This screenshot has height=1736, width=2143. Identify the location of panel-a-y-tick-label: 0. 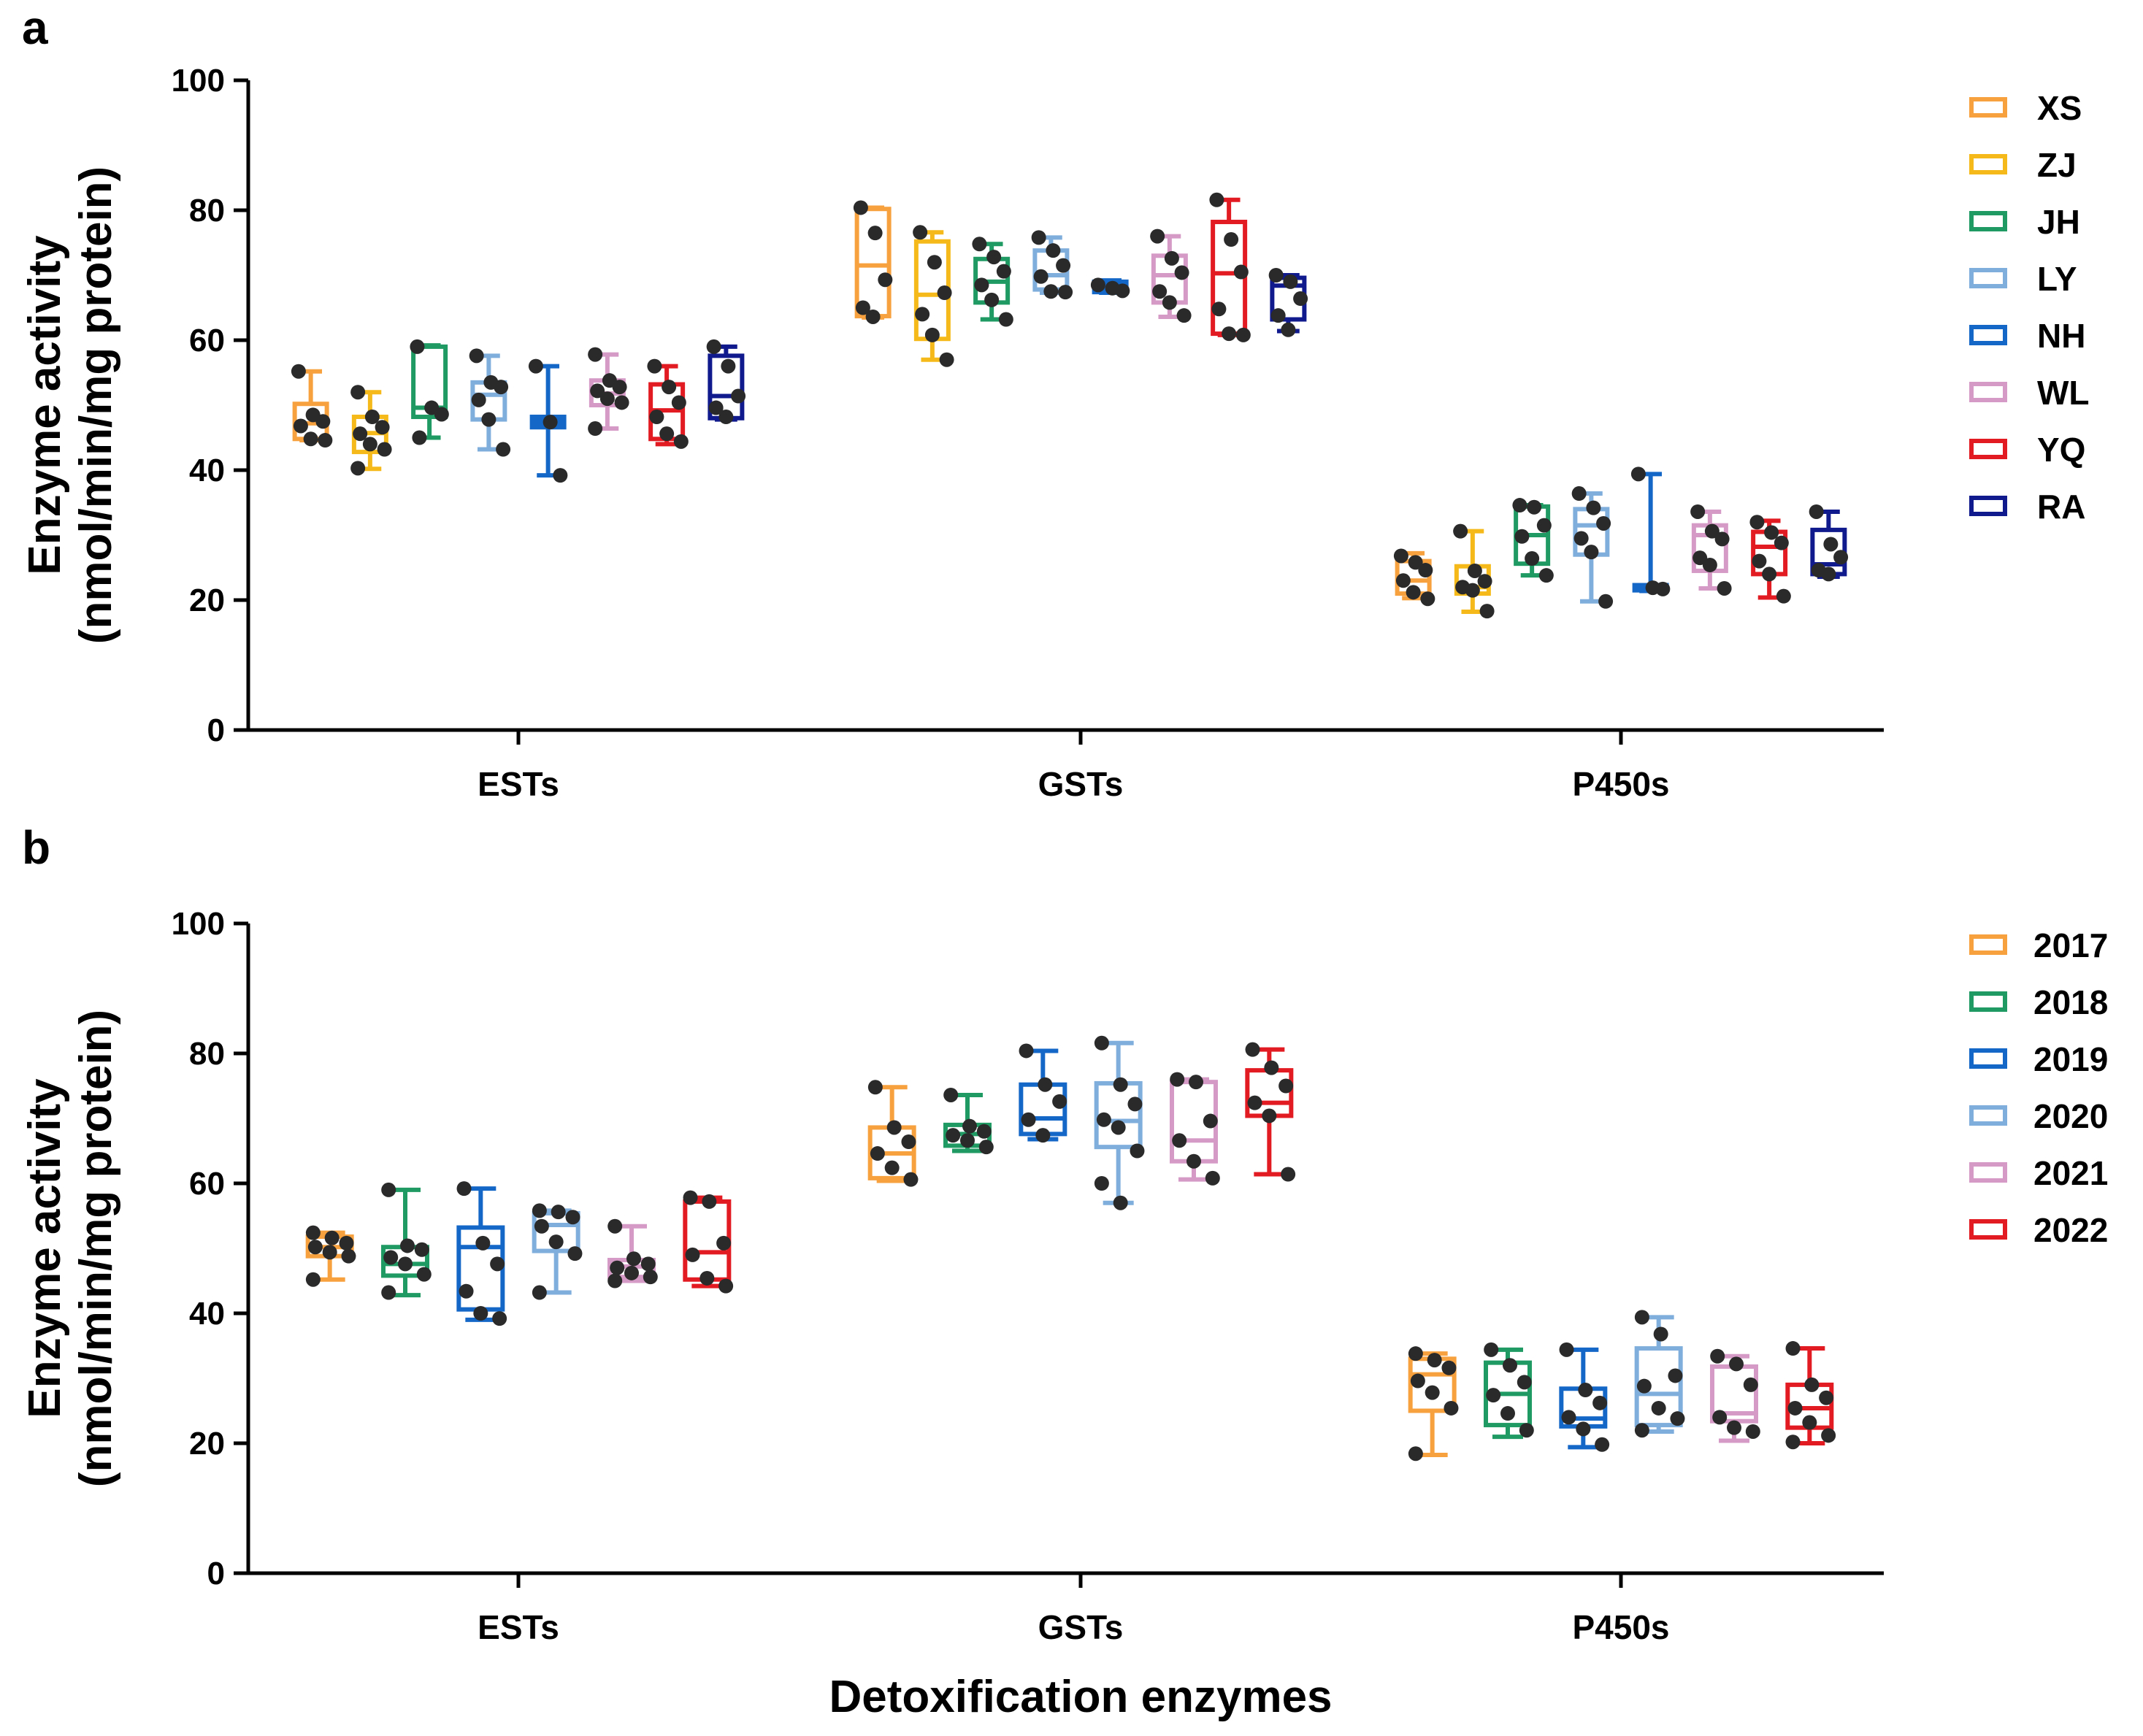
(216, 730).